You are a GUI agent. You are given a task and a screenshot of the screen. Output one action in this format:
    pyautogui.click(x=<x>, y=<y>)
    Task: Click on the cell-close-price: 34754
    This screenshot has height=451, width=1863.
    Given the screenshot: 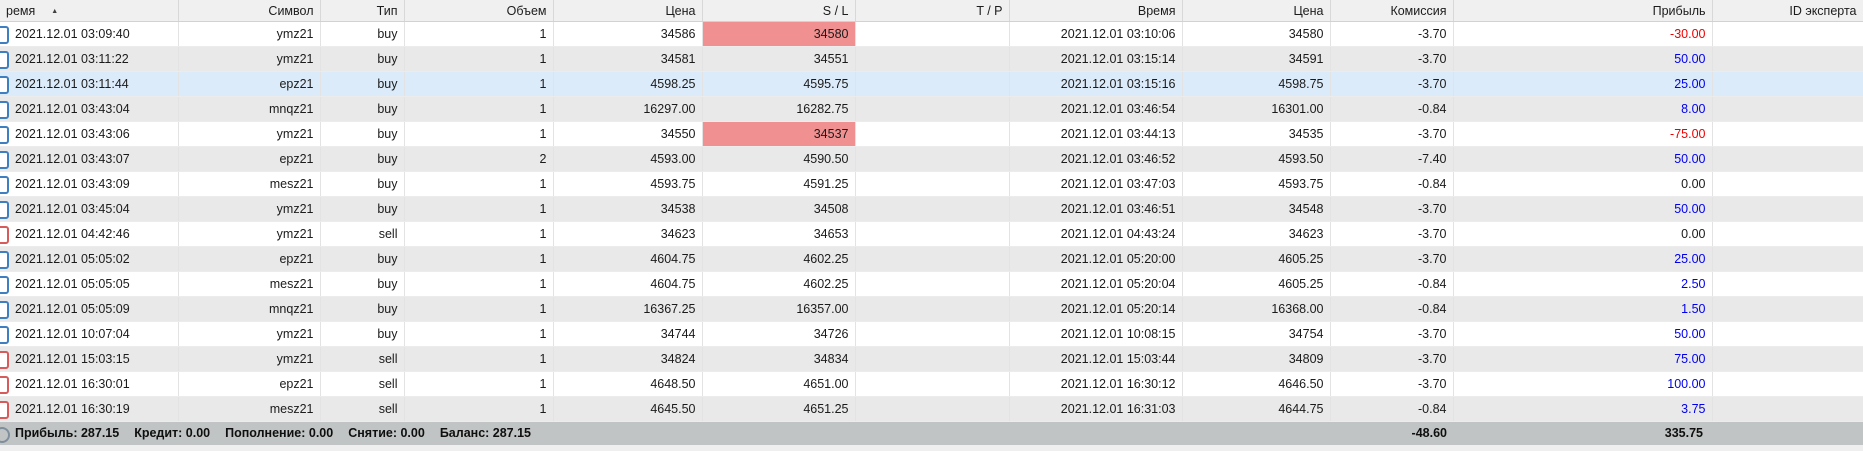 What is the action you would take?
    pyautogui.click(x=1256, y=334)
    